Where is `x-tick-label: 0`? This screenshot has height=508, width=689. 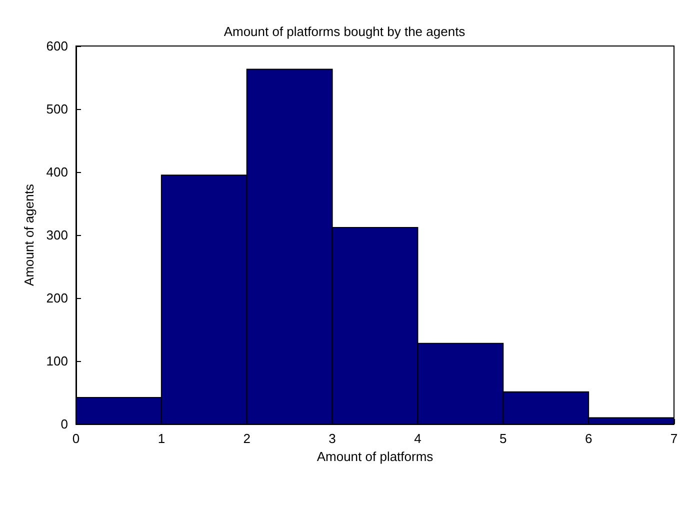 x-tick-label: 0 is located at coordinates (76, 438).